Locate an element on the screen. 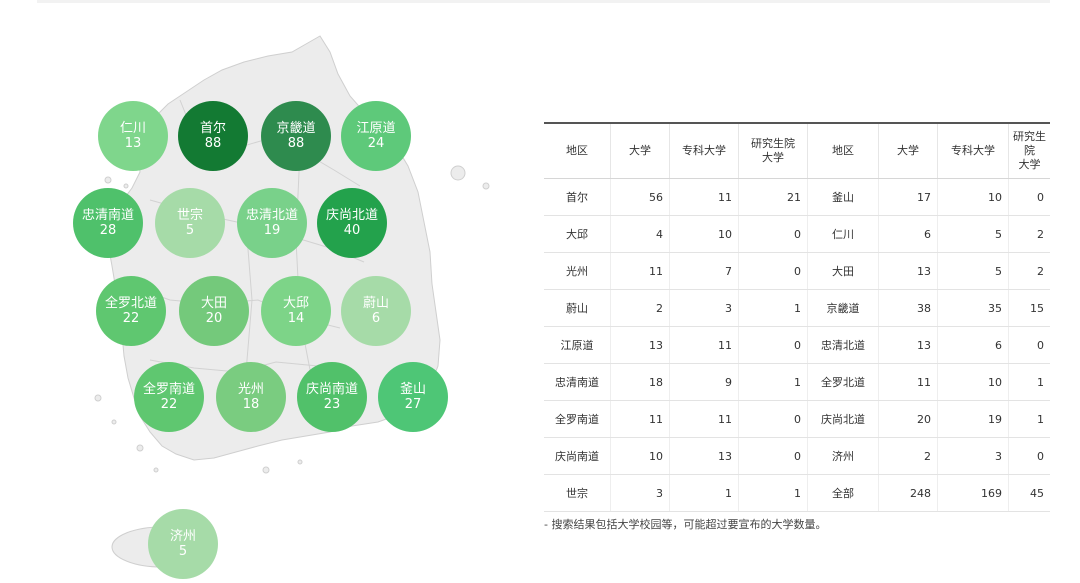  table-row: 首尔 56 11 21 釜山 17 10 0 is located at coordinates (797, 197).